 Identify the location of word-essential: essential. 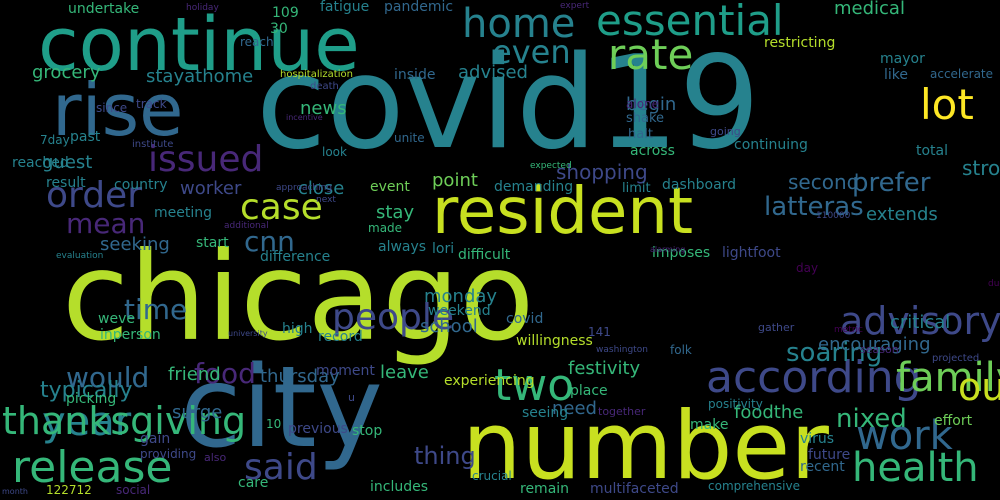
(690, 22).